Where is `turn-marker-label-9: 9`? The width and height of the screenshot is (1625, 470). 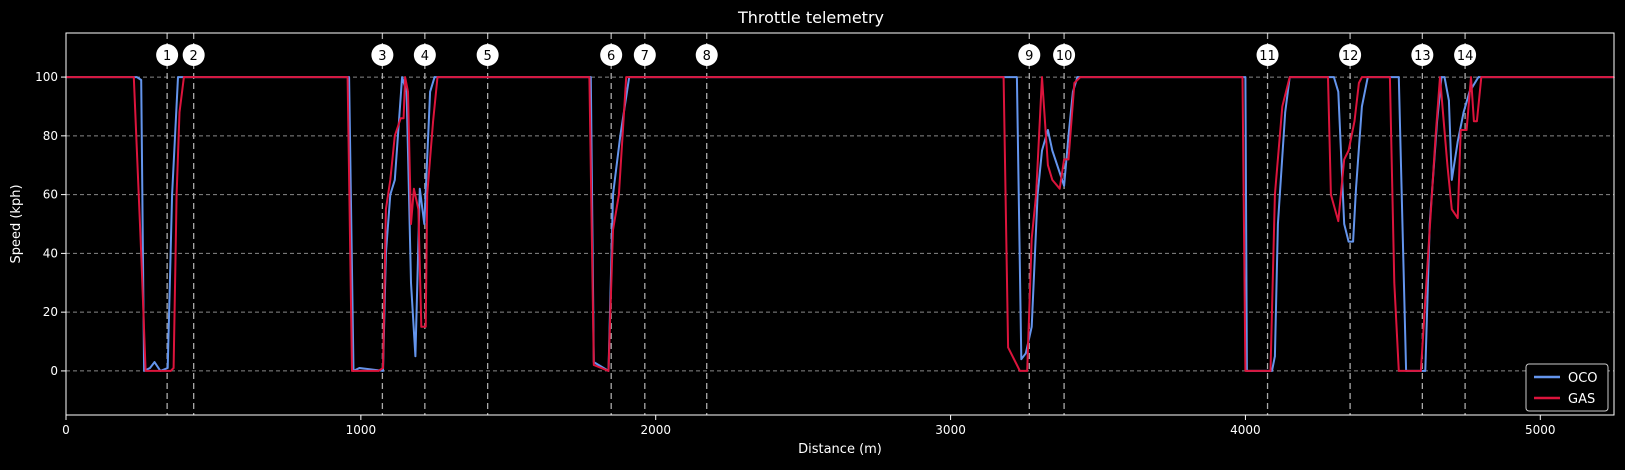
turn-marker-label-9: 9 is located at coordinates (1029, 56).